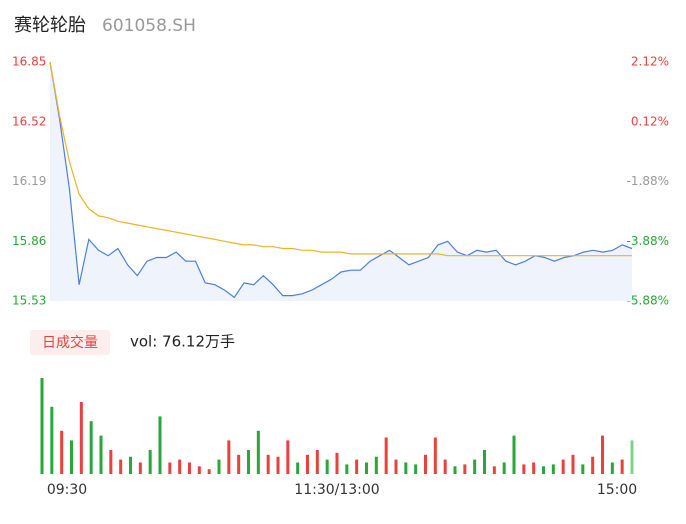 The height and width of the screenshot is (524, 686). What do you see at coordinates (50, 25) in the screenshot?
I see `stock-name: 赛轮轮胎` at bounding box center [50, 25].